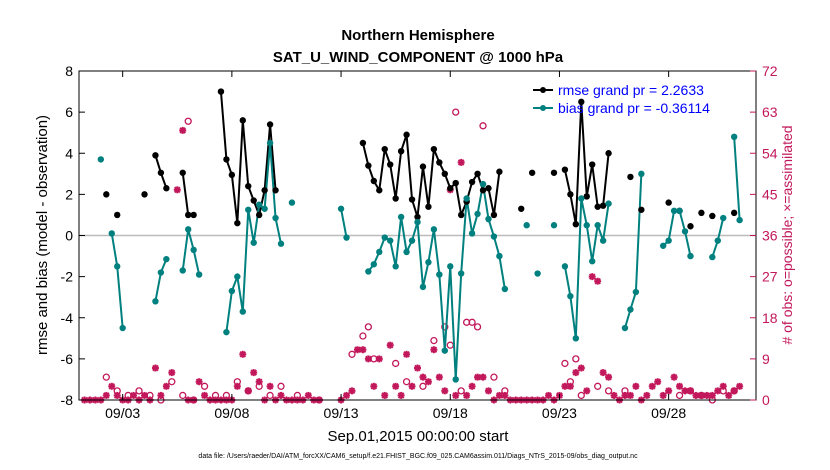  What do you see at coordinates (543, 90) in the screenshot?
I see `legend-rmse-marker` at bounding box center [543, 90].